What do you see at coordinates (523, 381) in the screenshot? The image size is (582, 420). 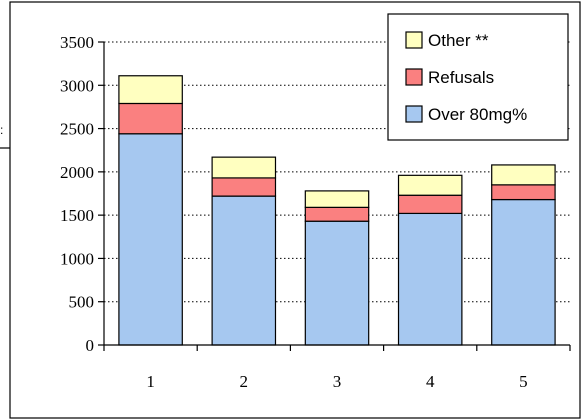 I see `x-tick-label: 5` at bounding box center [523, 381].